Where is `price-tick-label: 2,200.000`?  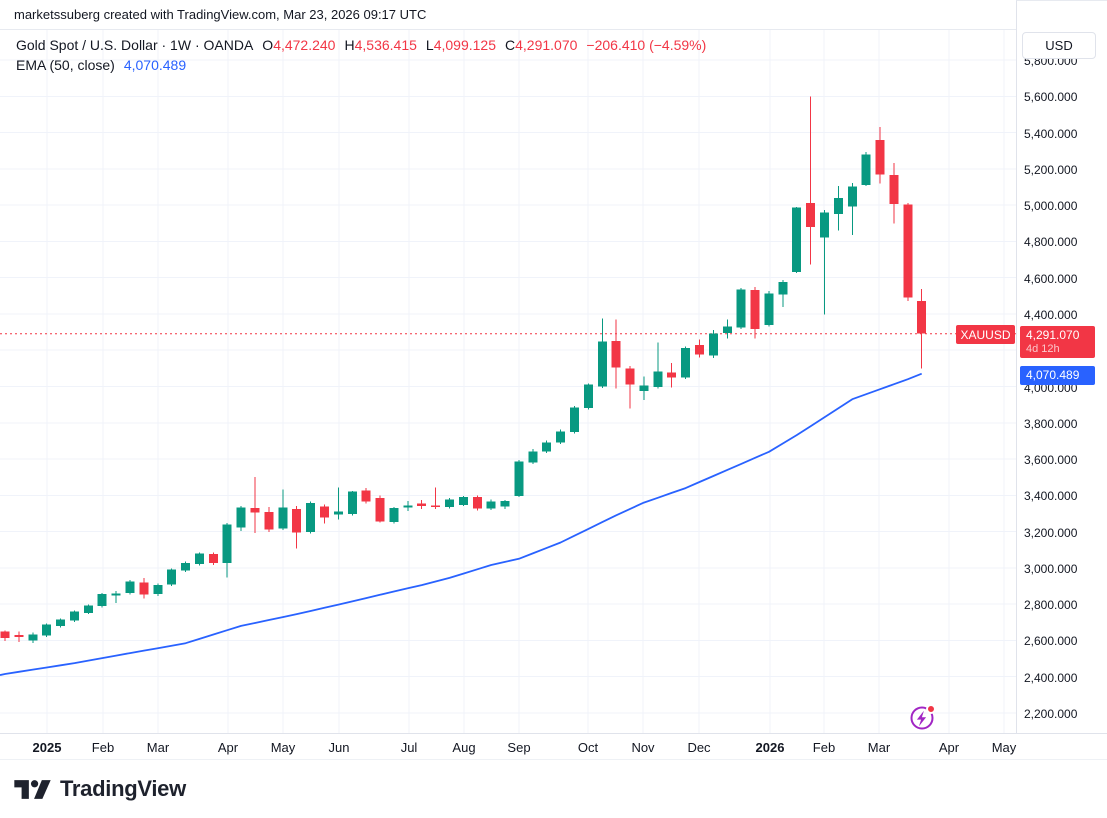 price-tick-label: 2,200.000 is located at coordinates (1051, 714).